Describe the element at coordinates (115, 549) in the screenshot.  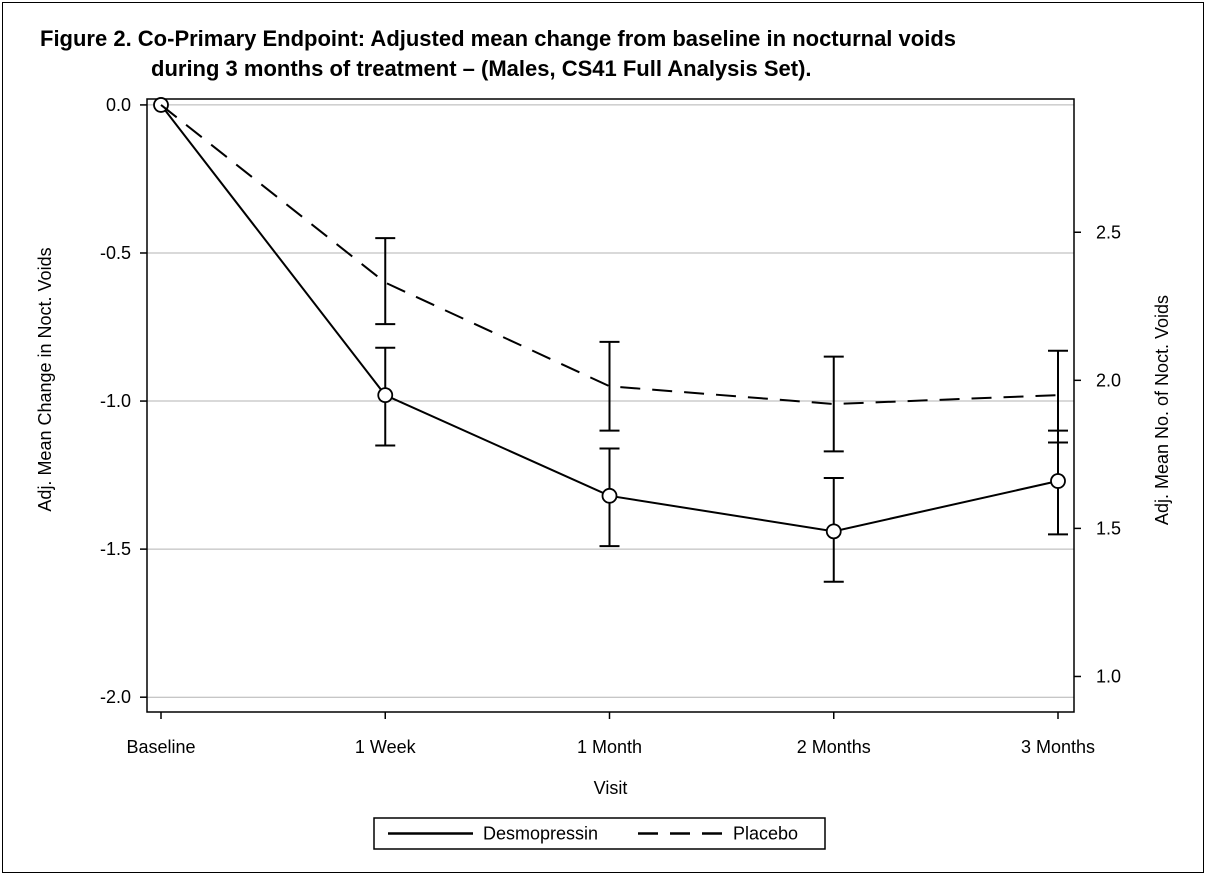
I see `y-tick-label-3: -1.5` at that location.